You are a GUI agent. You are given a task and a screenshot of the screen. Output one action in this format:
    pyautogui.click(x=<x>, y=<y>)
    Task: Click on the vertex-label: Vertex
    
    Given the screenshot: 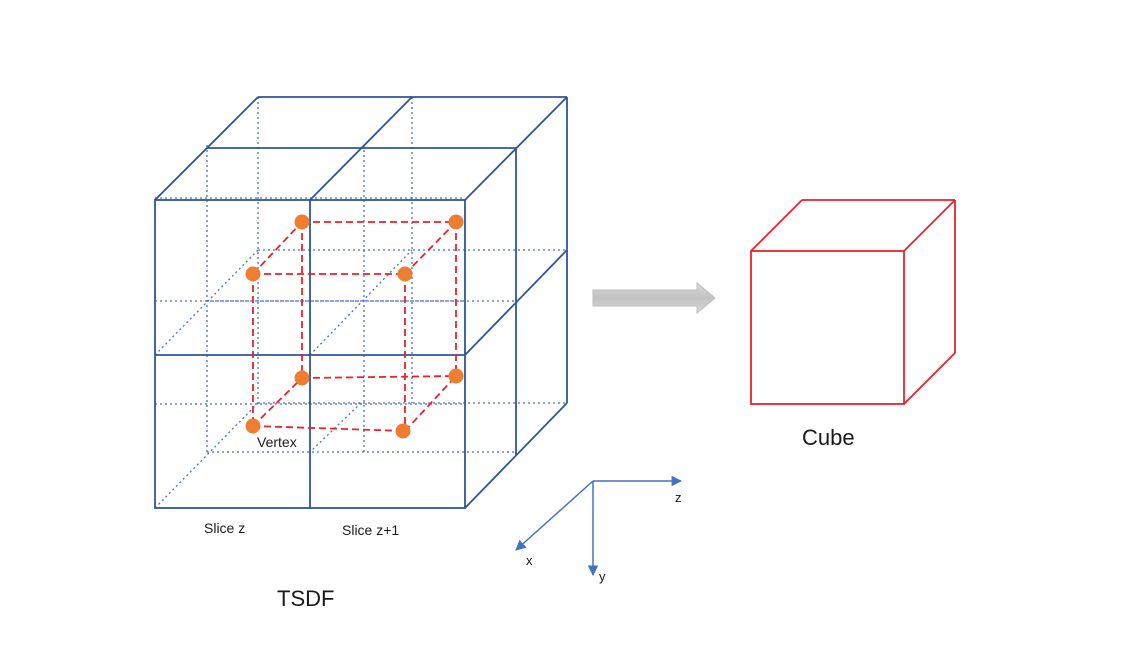 What is the action you would take?
    pyautogui.click(x=277, y=442)
    